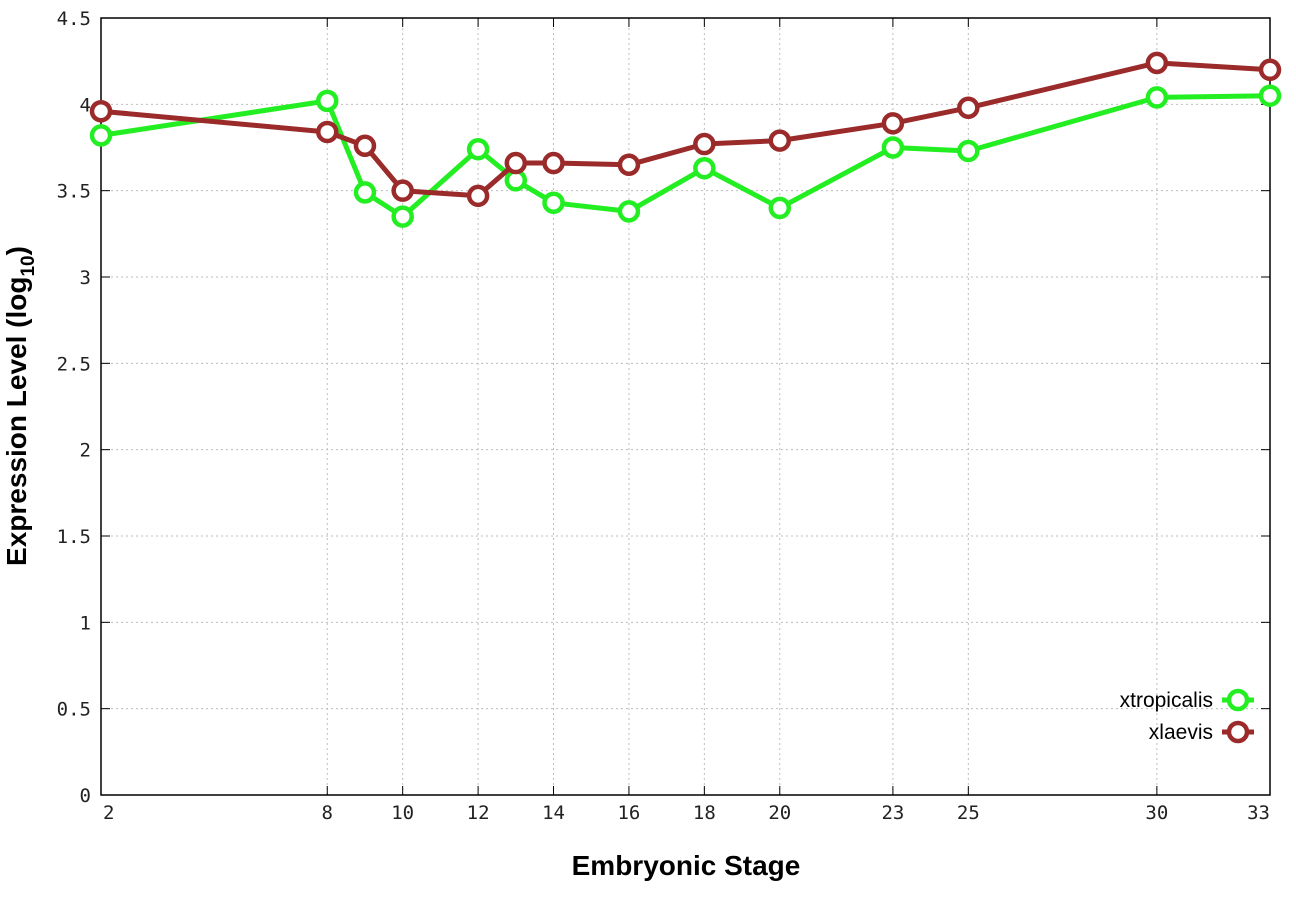  I want to click on y-axis-title: Expression Level (log10), so click(20, 406).